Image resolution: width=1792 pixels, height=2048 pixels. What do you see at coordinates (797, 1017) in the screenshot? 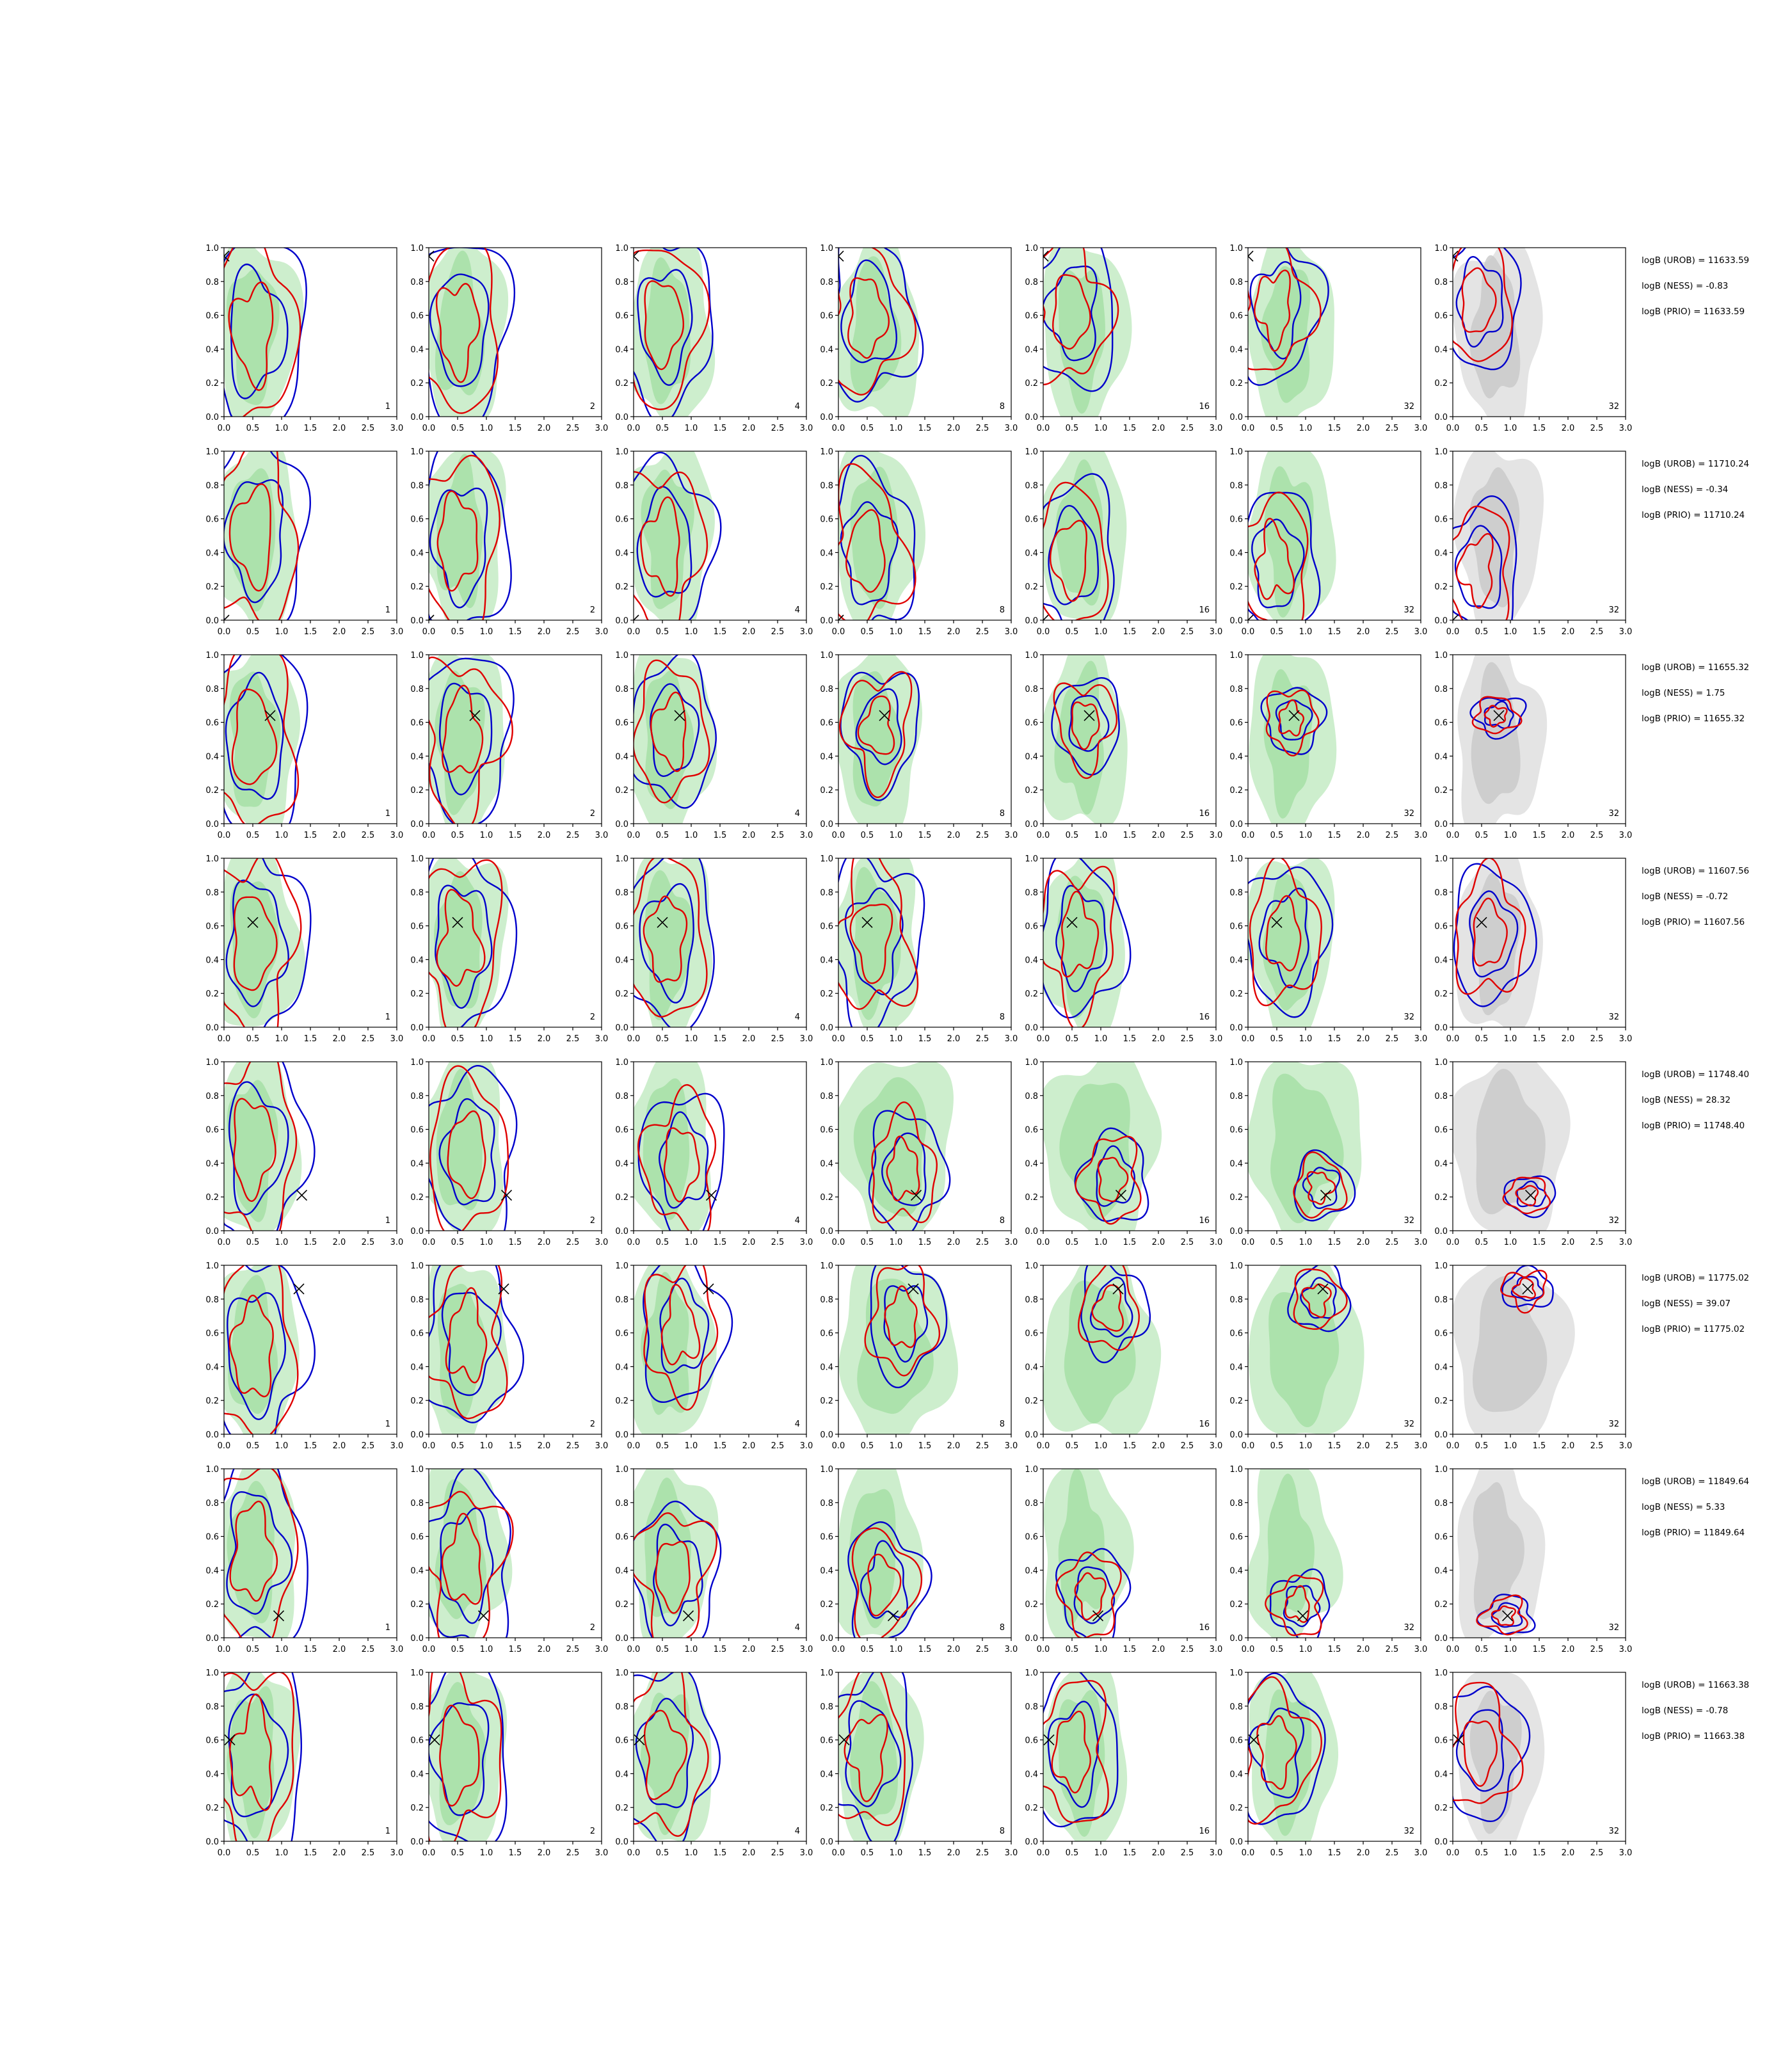
I see `panel-corner-label: 4` at bounding box center [797, 1017].